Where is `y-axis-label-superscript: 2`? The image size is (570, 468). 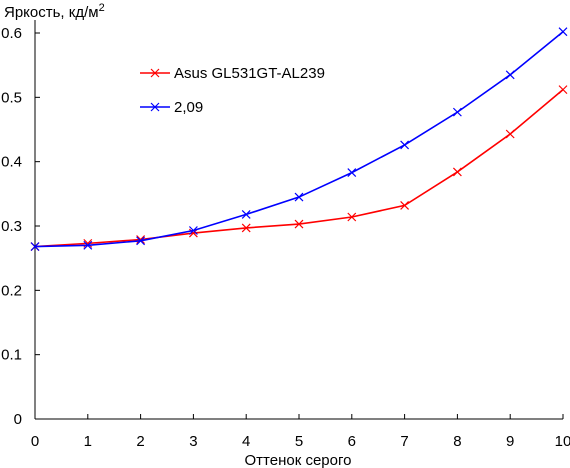
y-axis-label-superscript: 2 is located at coordinates (102, 8).